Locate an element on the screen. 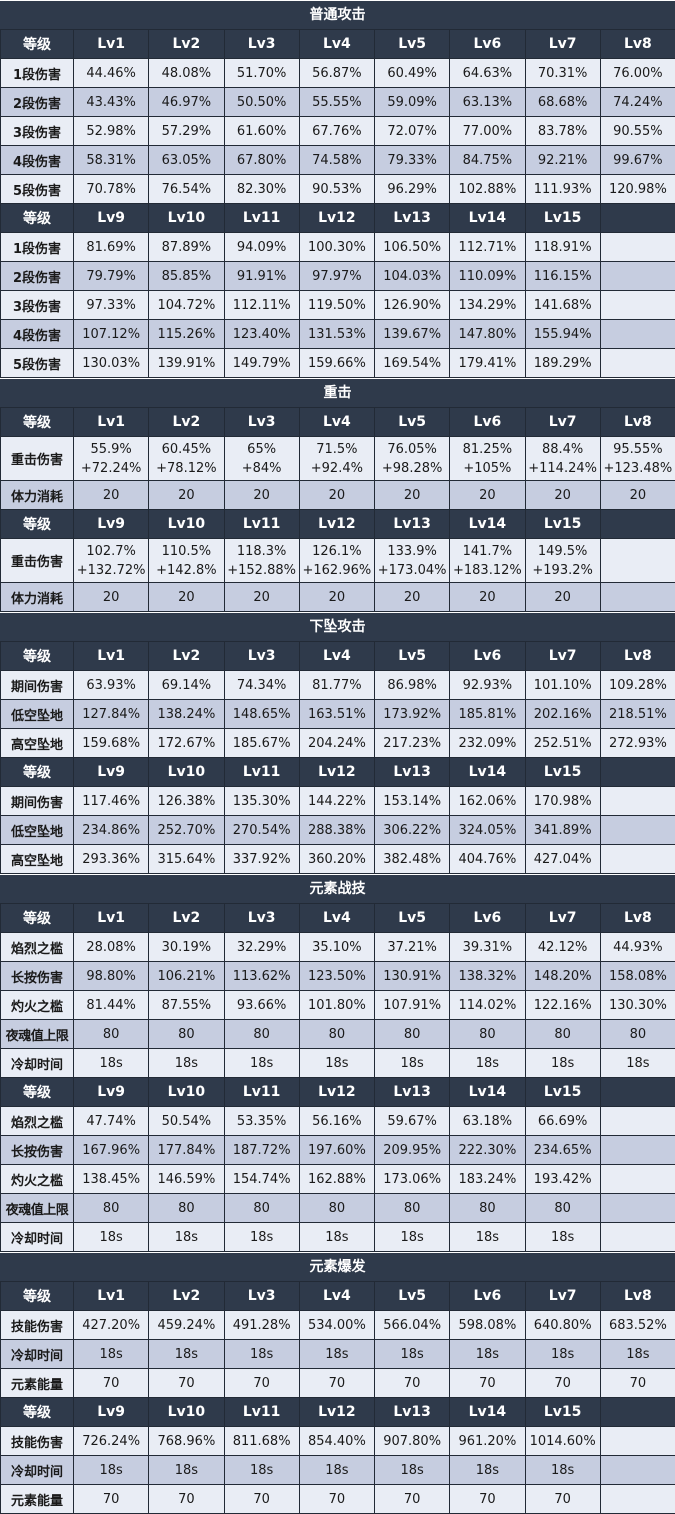 This screenshot has width=675, height=1514. row-label: 3段伤害 is located at coordinates (37, 131).